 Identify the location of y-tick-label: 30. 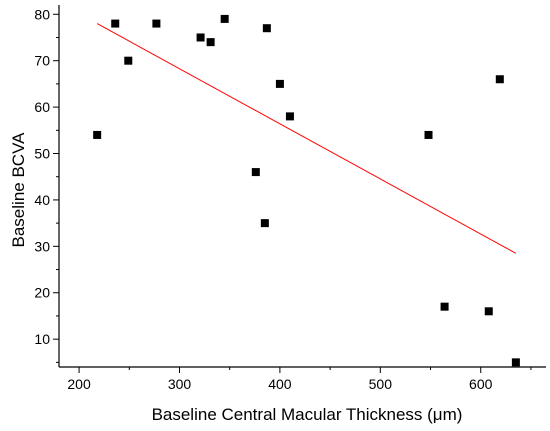
(42, 246).